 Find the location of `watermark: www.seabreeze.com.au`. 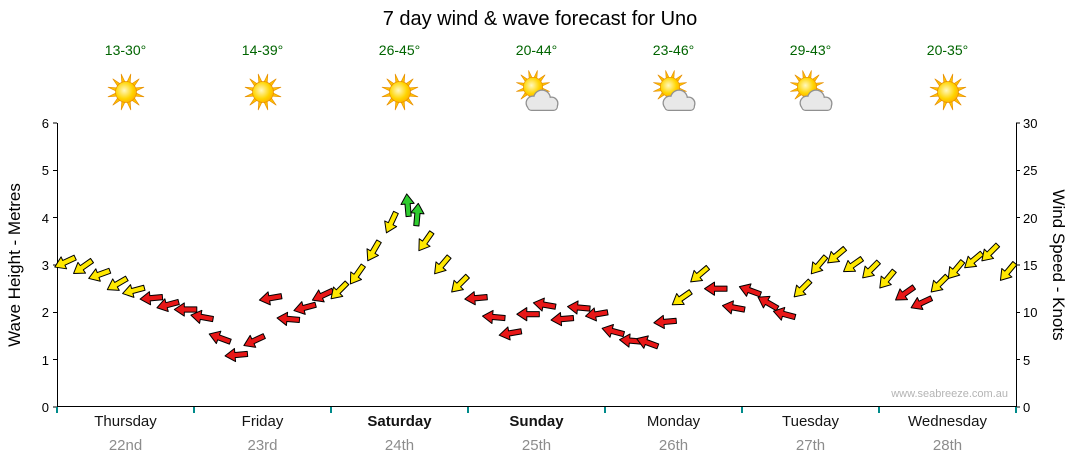

watermark: www.seabreeze.com.au is located at coordinates (949, 394).